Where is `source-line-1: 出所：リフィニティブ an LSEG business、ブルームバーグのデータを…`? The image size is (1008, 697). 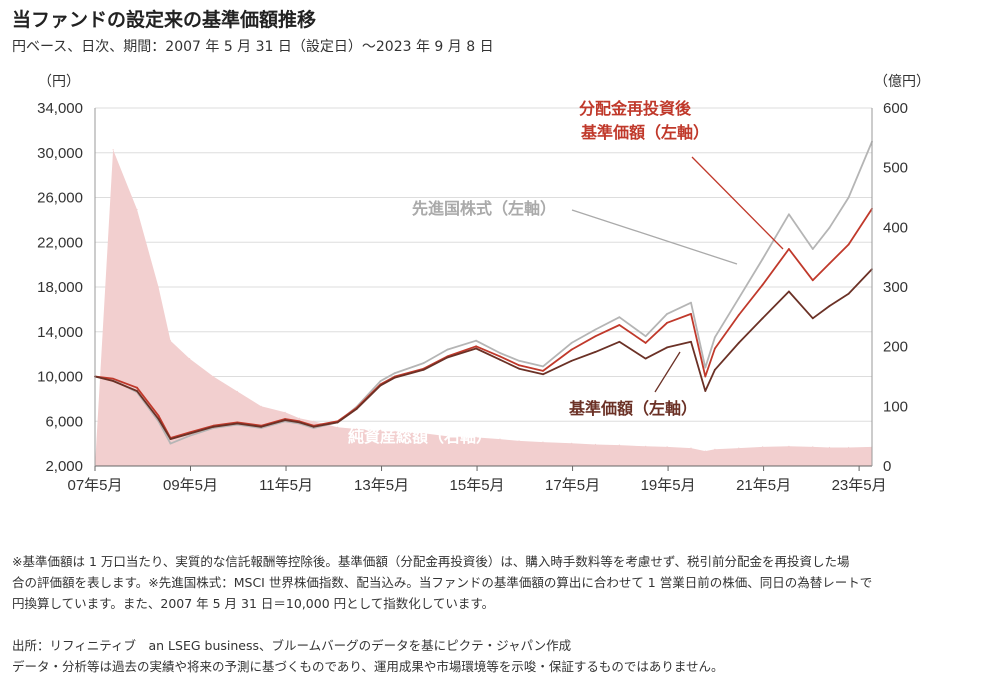
source-line-1: 出所：リフィニティブ an LSEG business、ブルームバーグのデータを… is located at coordinates (292, 645).